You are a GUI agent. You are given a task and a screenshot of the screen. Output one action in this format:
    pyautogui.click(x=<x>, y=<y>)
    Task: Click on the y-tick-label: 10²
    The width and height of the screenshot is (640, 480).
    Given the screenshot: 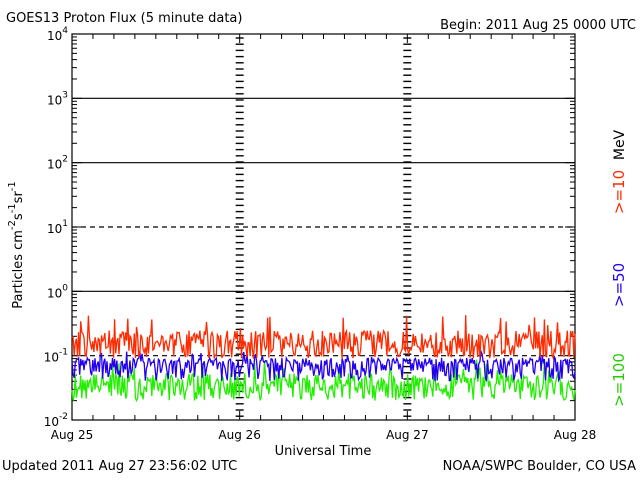 What is the action you would take?
    pyautogui.click(x=57, y=163)
    